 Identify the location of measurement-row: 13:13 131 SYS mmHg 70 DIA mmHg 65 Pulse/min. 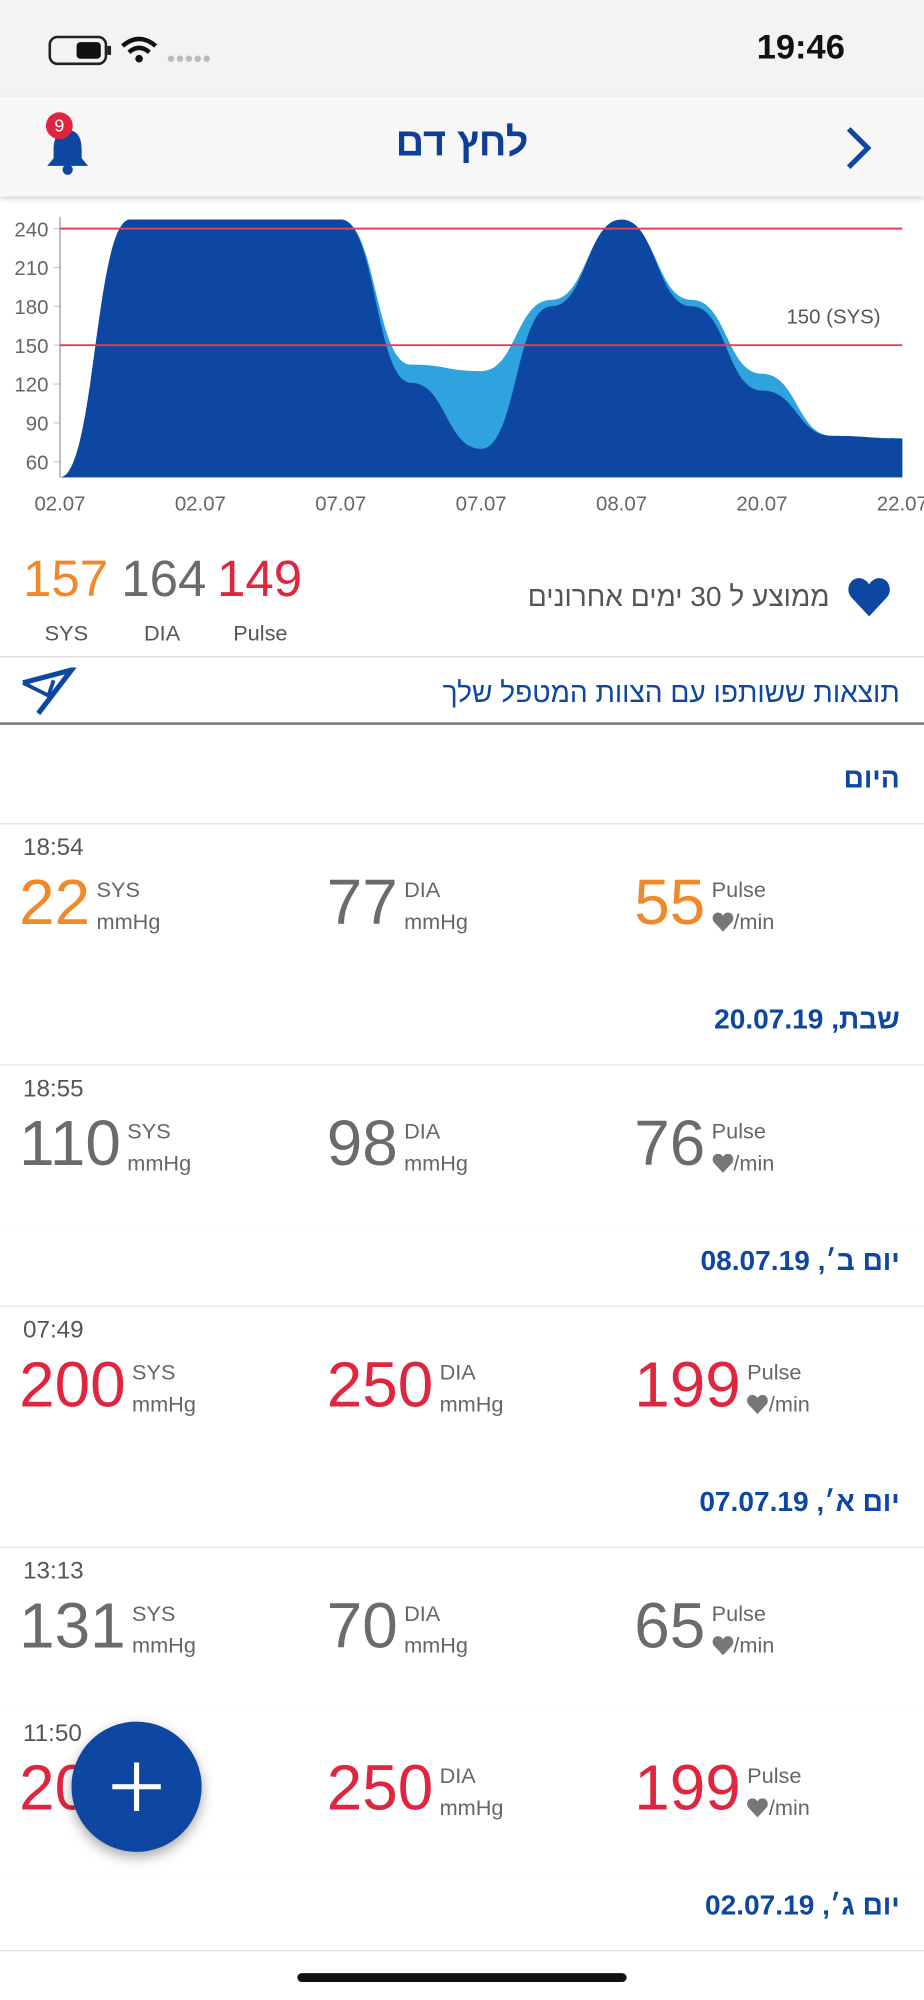
(462, 1630).